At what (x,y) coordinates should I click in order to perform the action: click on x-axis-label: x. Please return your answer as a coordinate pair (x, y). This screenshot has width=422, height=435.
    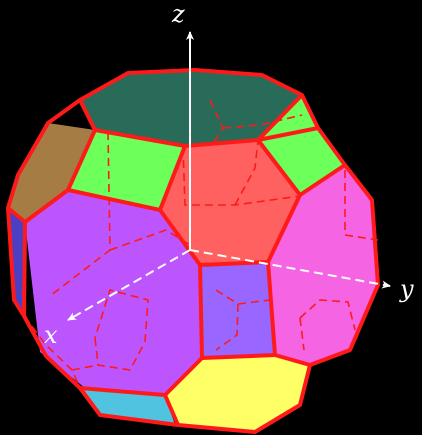
    Looking at the image, I should click on (51, 335).